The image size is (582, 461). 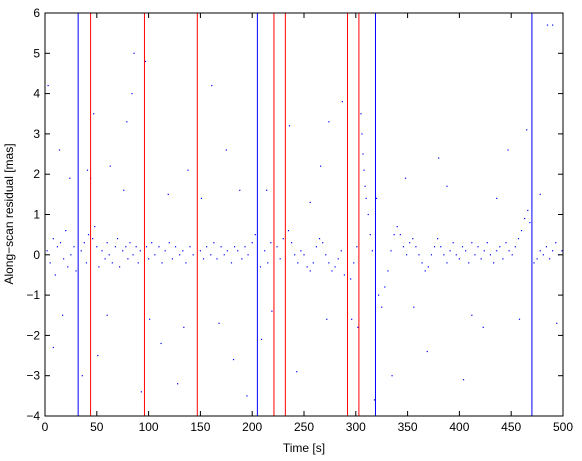 I want to click on x-tick-label: 50, so click(x=97, y=427).